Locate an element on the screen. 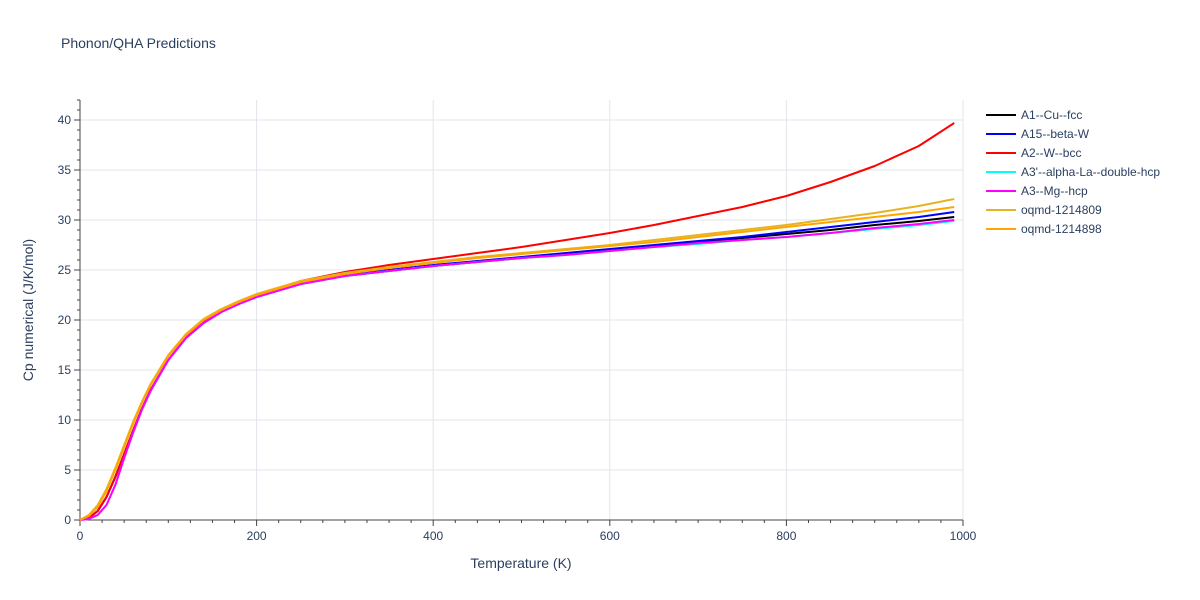 The height and width of the screenshot is (600, 1200). y-axis-title: Cp numerical (J/K/mol) is located at coordinates (28, 310).